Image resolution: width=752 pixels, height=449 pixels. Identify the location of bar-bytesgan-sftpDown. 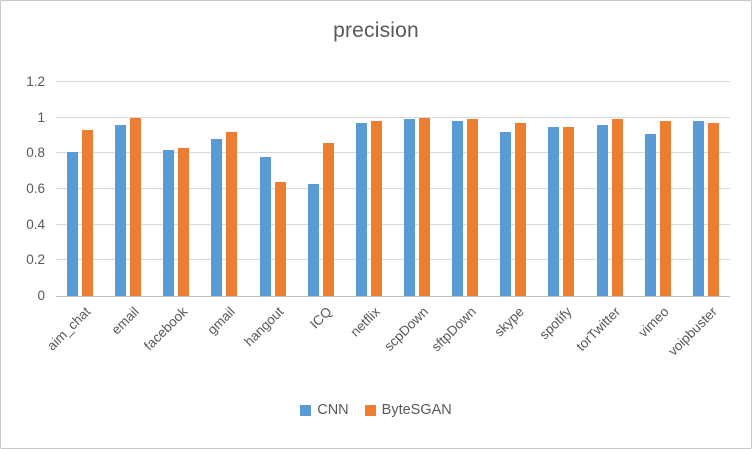
(473, 207).